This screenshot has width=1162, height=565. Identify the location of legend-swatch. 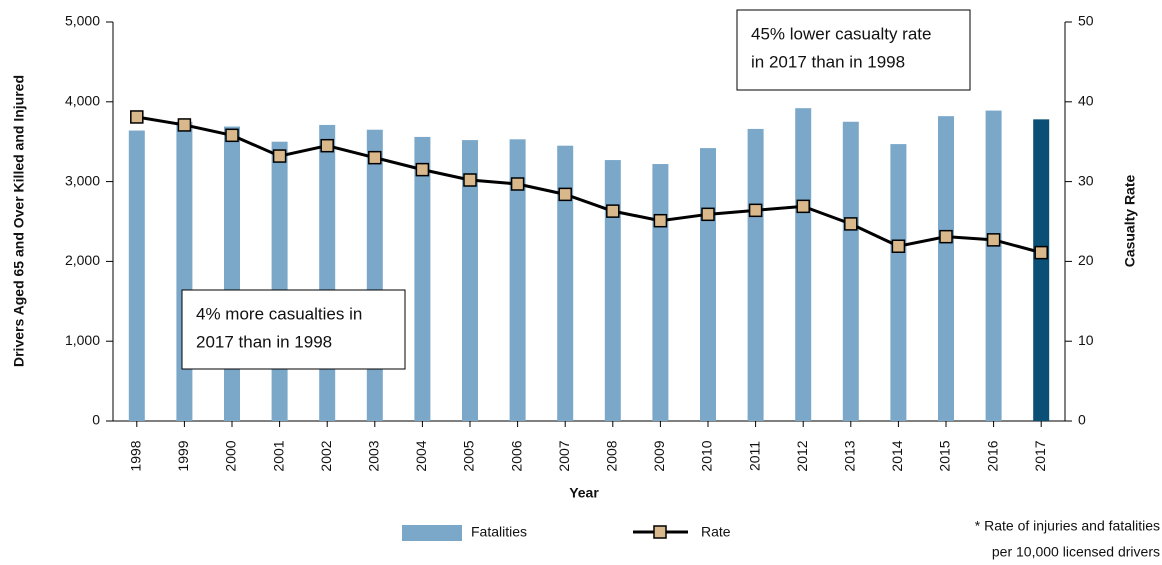
(432, 533).